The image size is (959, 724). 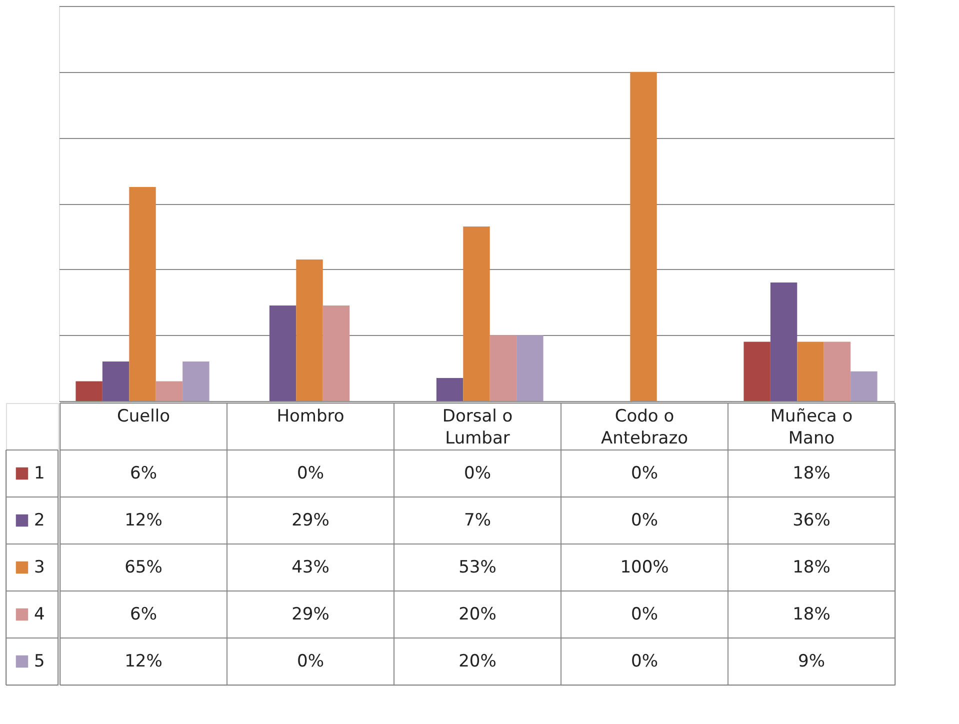 What do you see at coordinates (477, 520) in the screenshot?
I see `data-label: 7%` at bounding box center [477, 520].